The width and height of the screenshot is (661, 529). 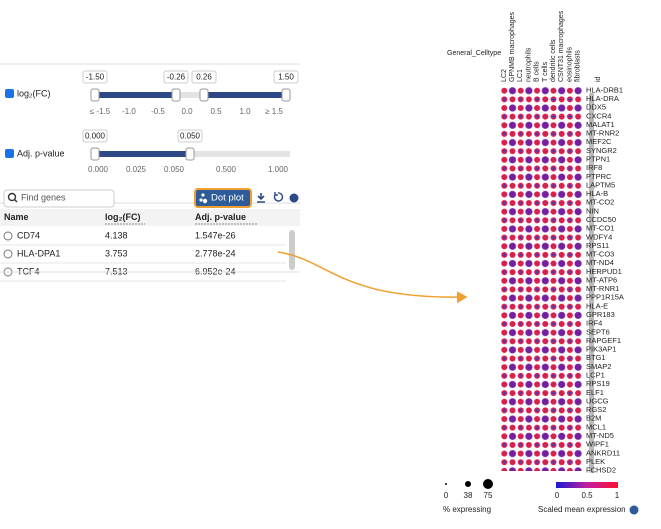 I want to click on legend-title: % expressing, so click(x=467, y=509).